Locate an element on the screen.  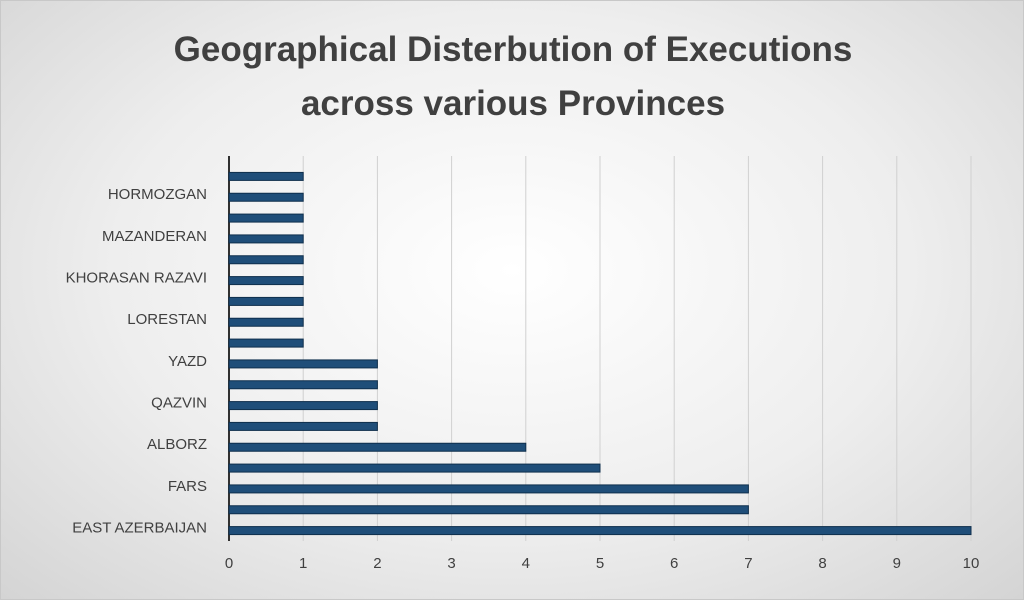
x-tick-label: 10 is located at coordinates (971, 563).